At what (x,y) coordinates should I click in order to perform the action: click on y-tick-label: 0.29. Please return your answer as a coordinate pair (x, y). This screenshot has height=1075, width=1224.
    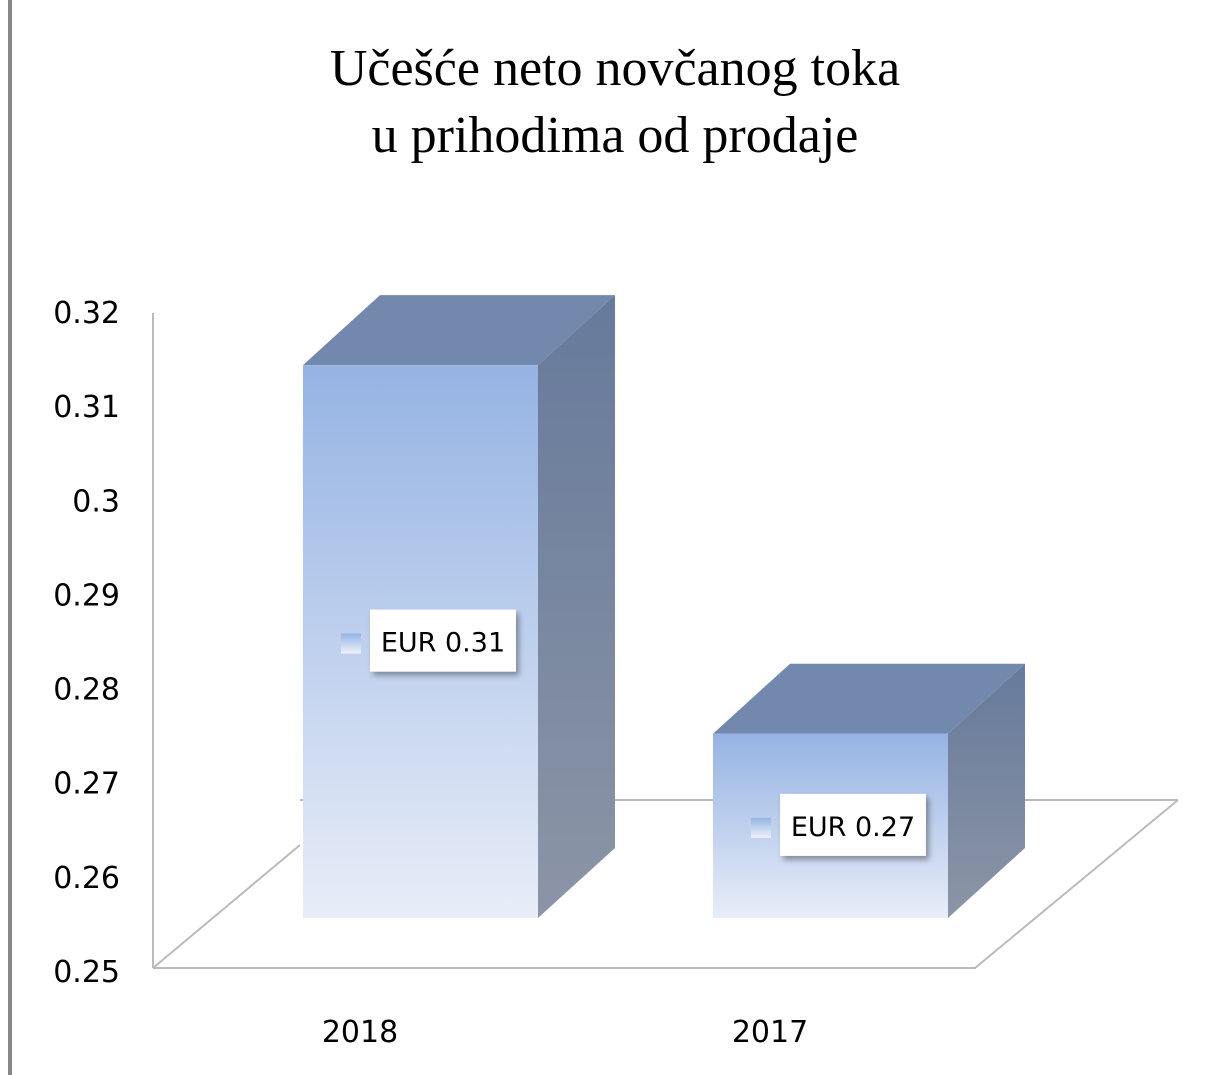
    Looking at the image, I should click on (86, 595).